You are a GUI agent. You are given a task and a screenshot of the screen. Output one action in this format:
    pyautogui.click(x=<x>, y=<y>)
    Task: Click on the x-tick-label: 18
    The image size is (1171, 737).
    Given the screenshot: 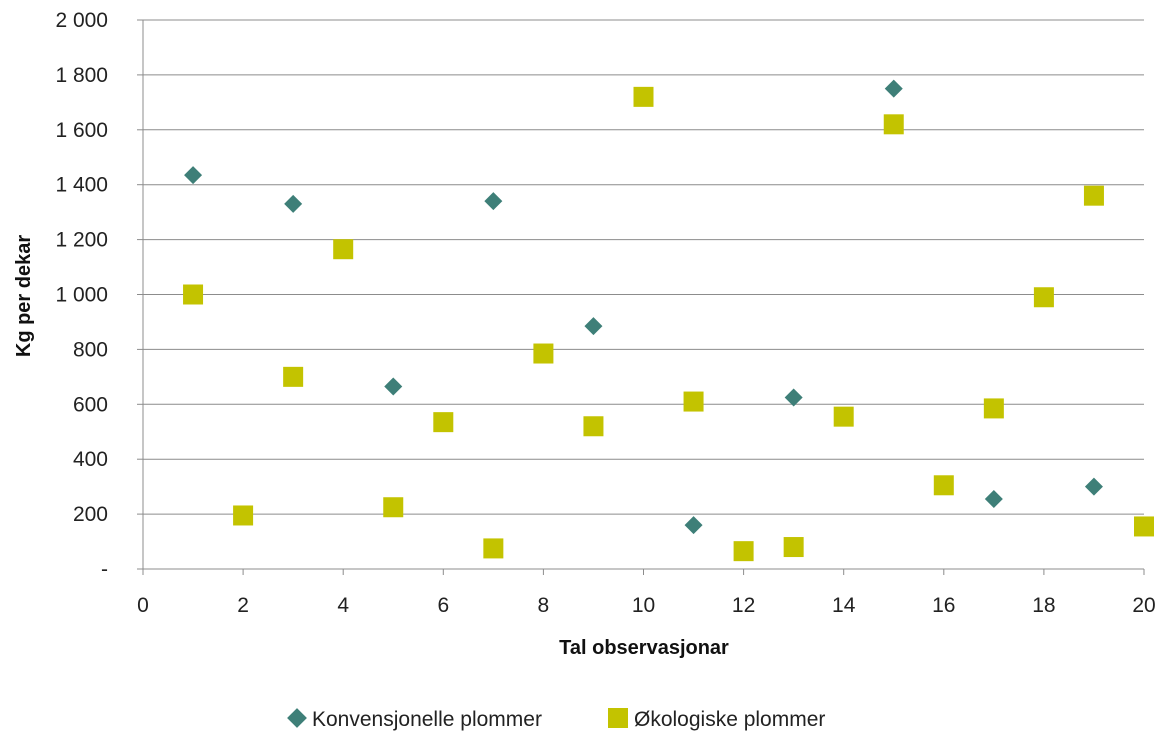 What is the action you would take?
    pyautogui.click(x=1043, y=605)
    